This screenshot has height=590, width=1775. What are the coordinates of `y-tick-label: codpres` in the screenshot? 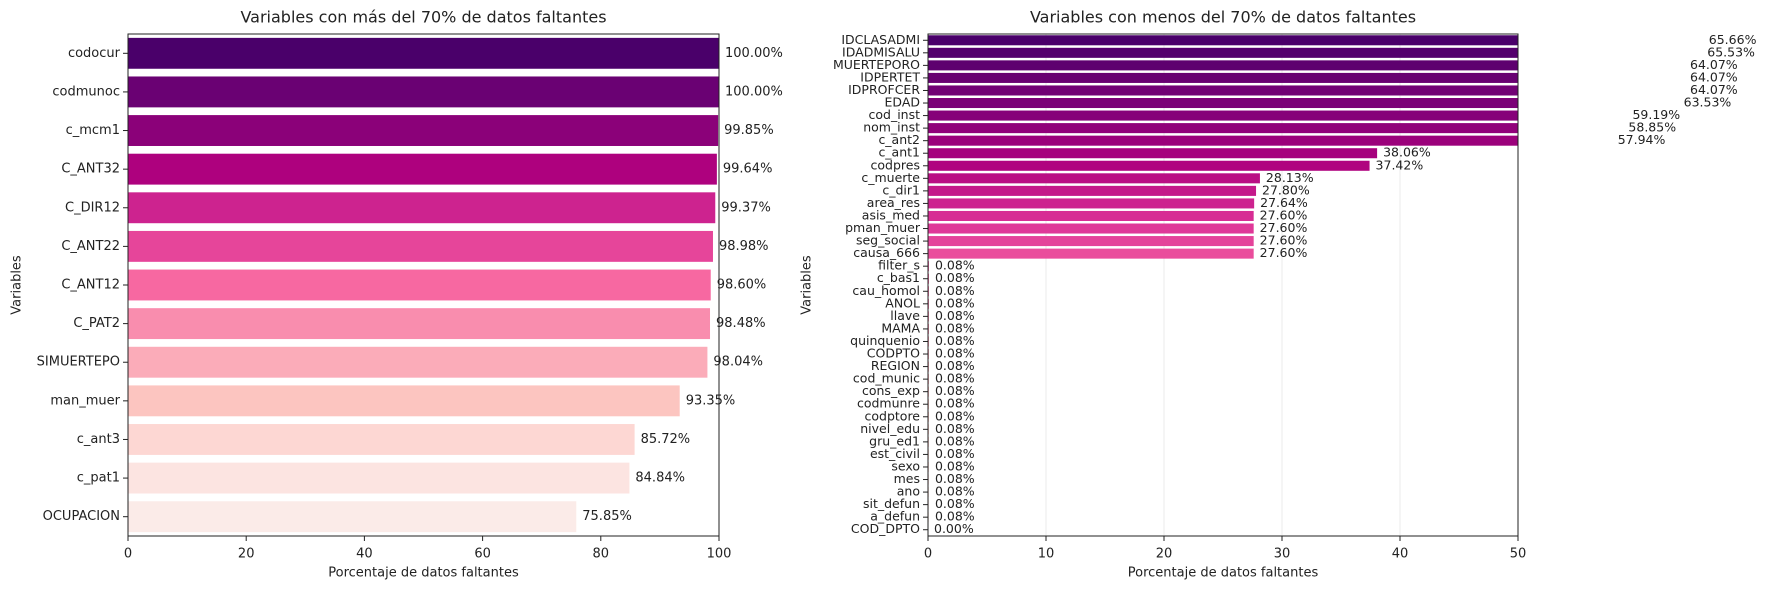 It's located at (895, 164).